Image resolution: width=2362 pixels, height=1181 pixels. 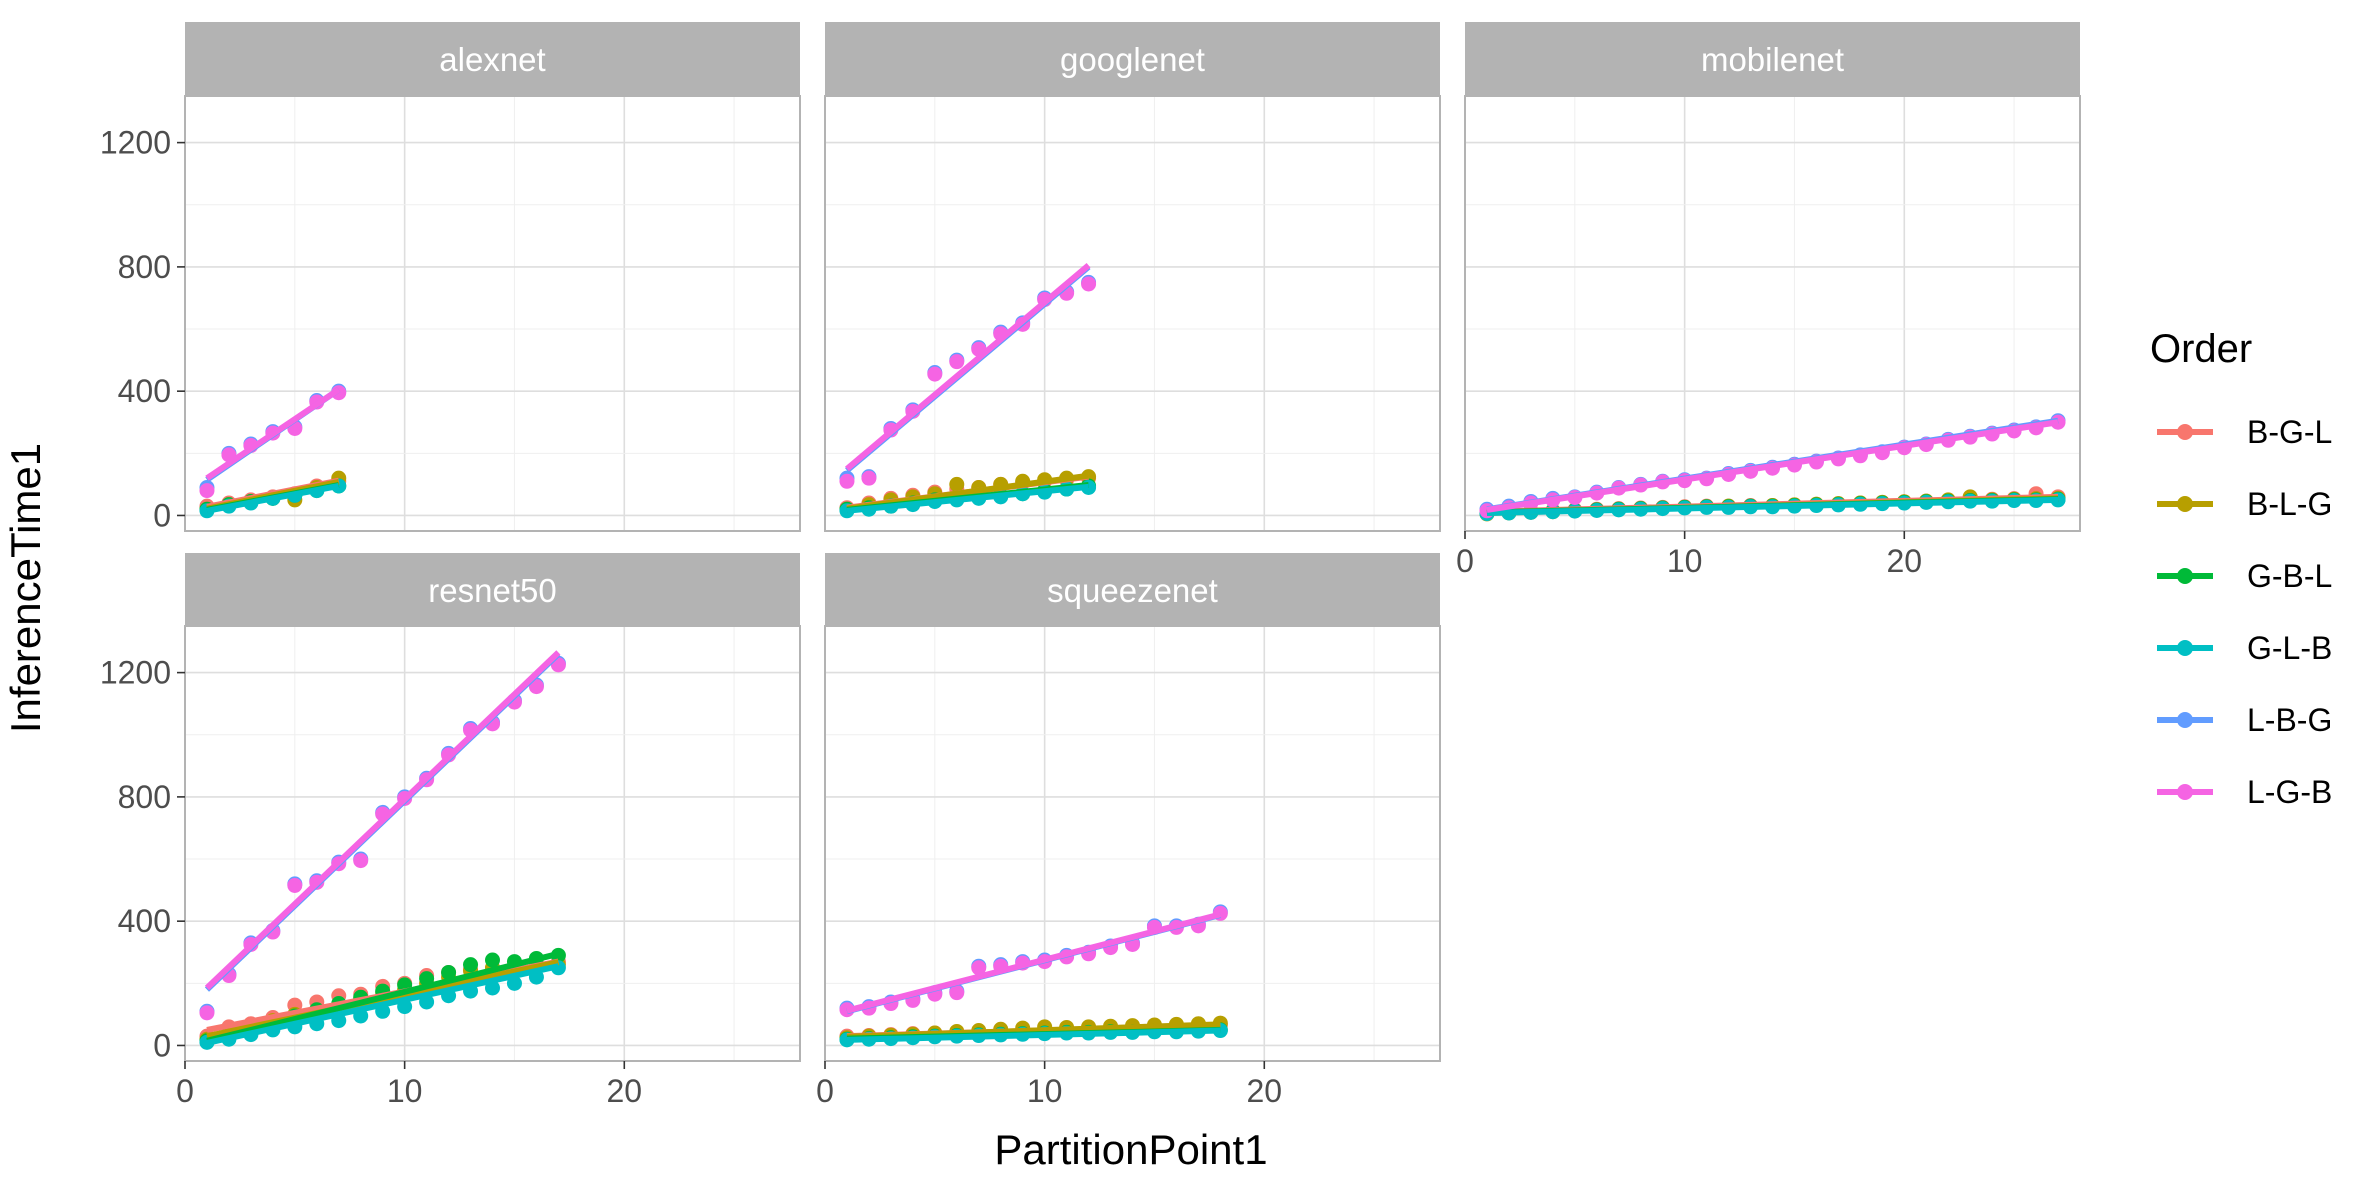 I want to click on facet-strip-label: mobilenet, so click(x=1772, y=59).